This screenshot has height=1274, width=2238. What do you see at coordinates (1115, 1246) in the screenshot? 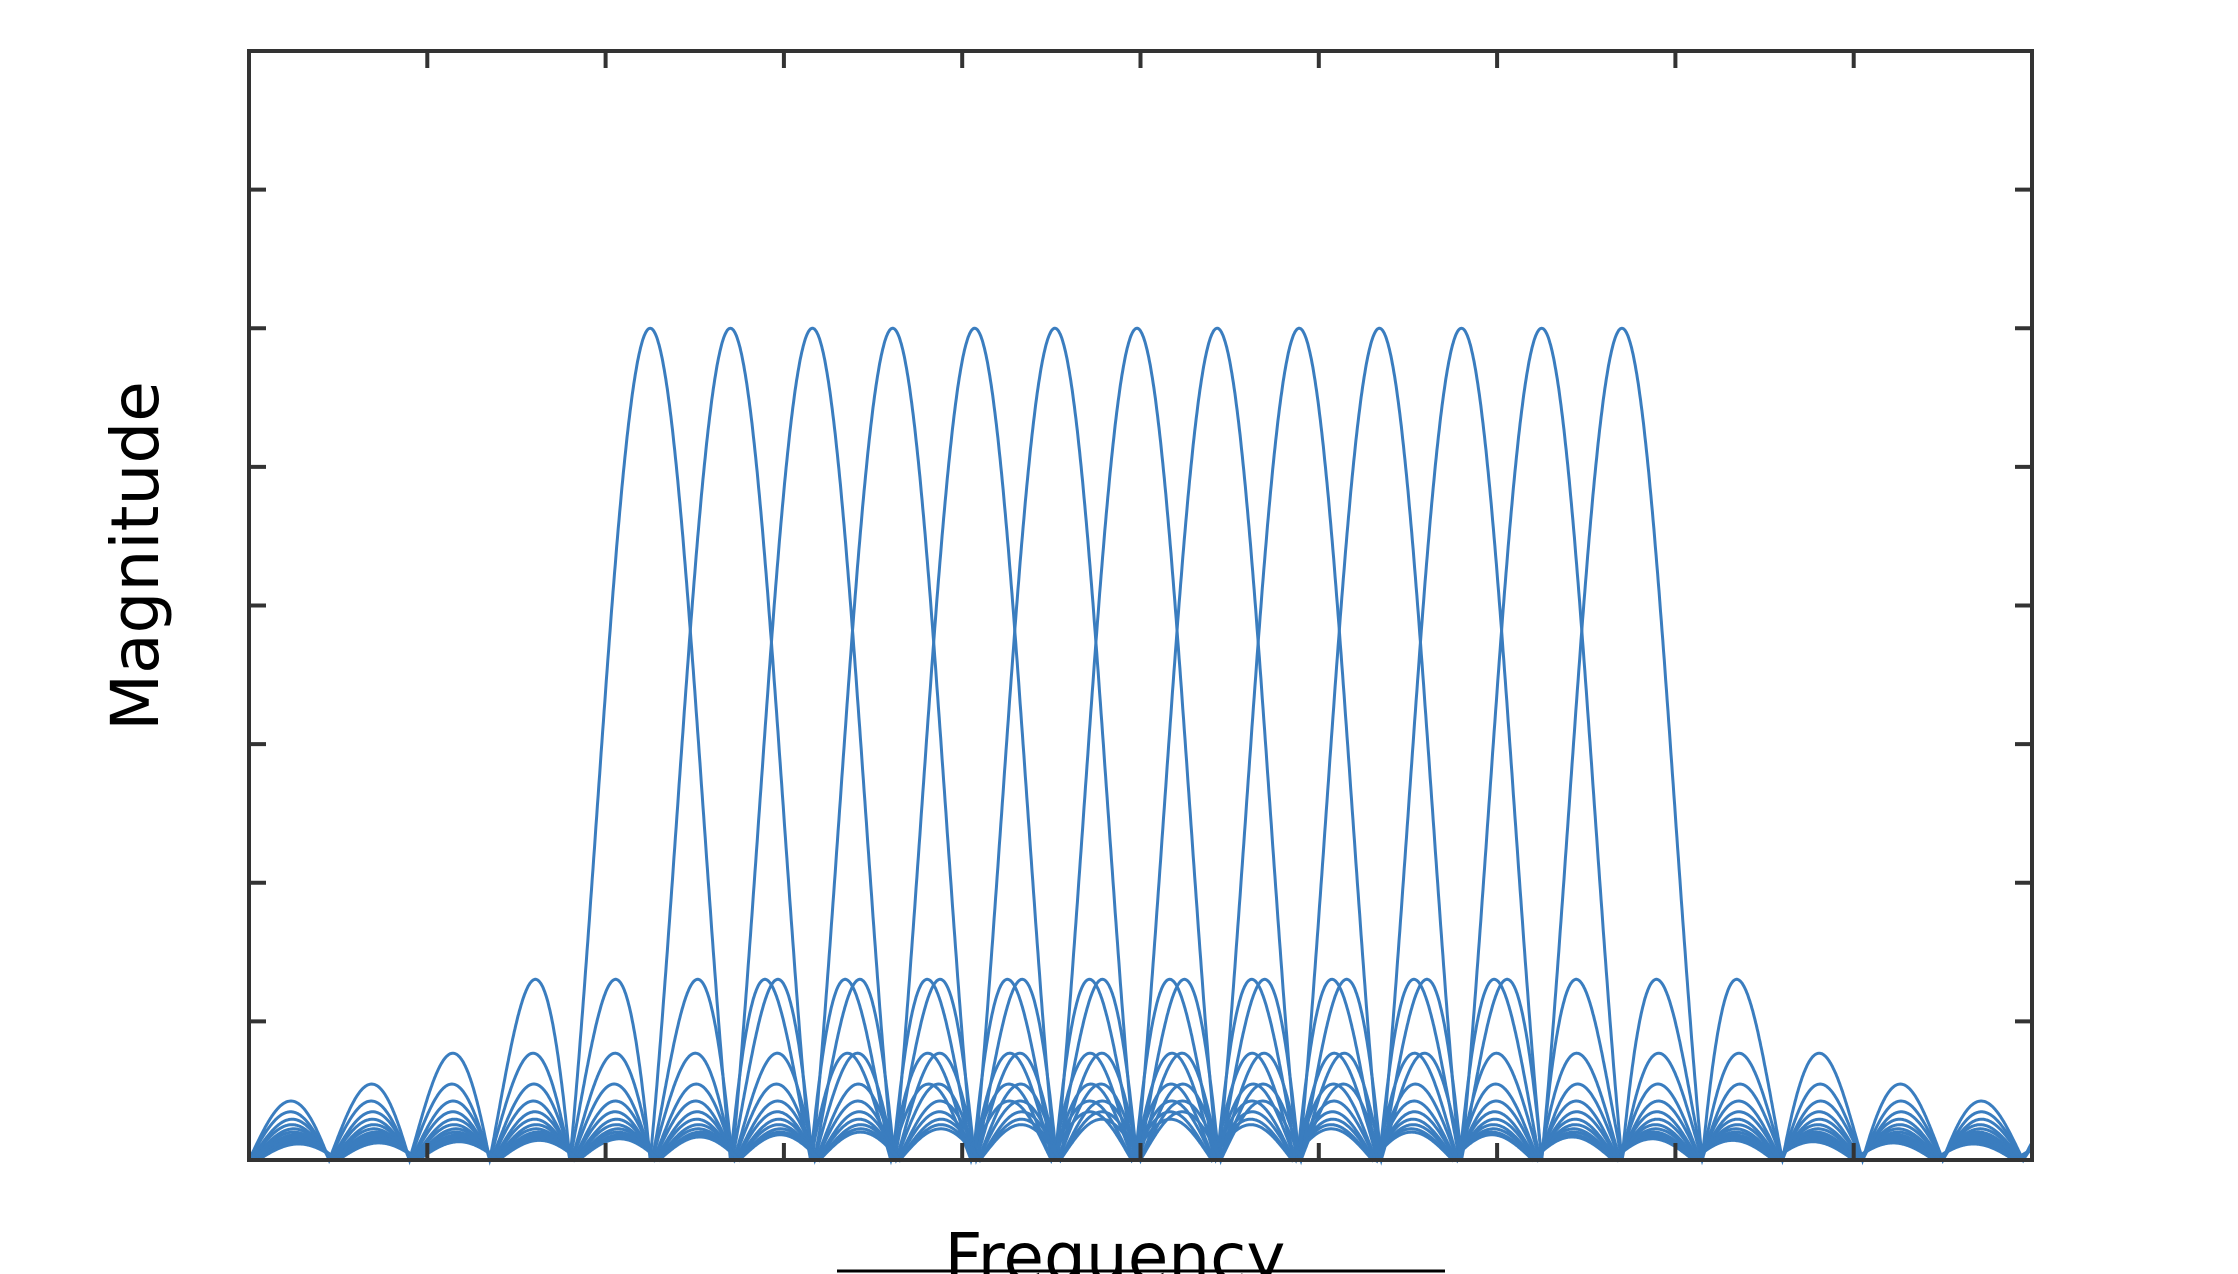
I see `x-axis-label: Frequency` at bounding box center [1115, 1246].